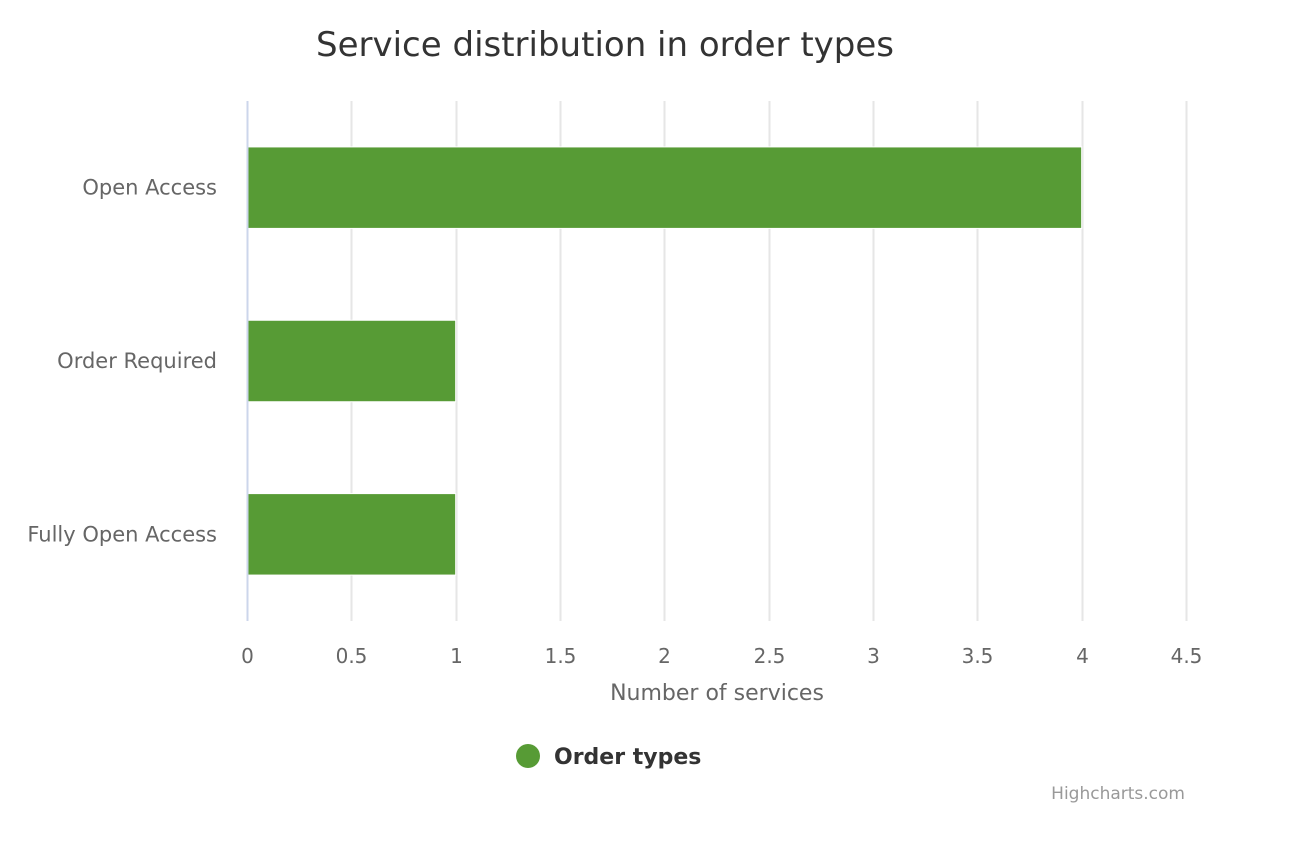  What do you see at coordinates (873, 656) in the screenshot?
I see `x-tick-label: 3` at bounding box center [873, 656].